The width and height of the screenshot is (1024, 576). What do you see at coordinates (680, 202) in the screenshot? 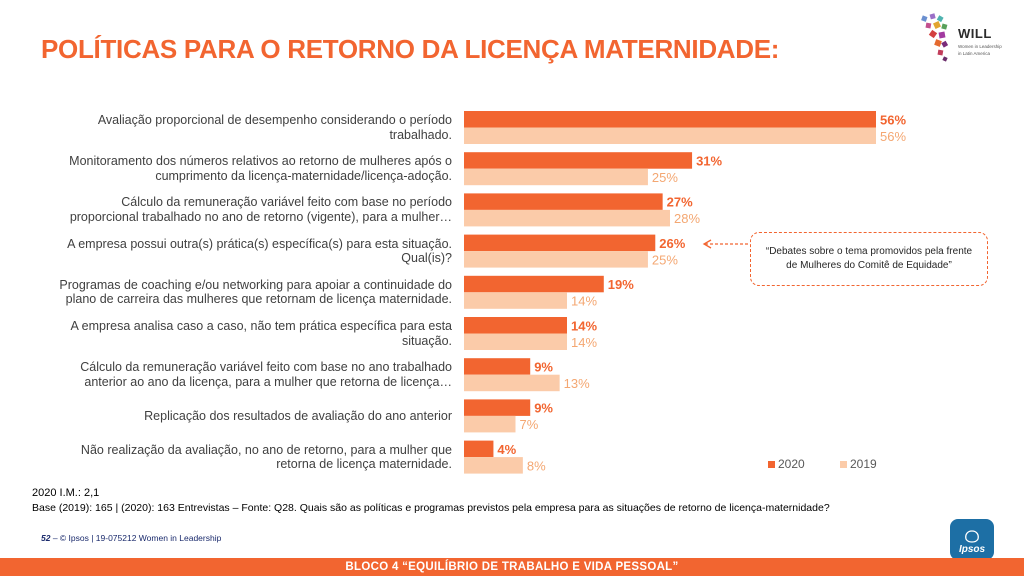
I see `data-label-2020: 27%` at bounding box center [680, 202].